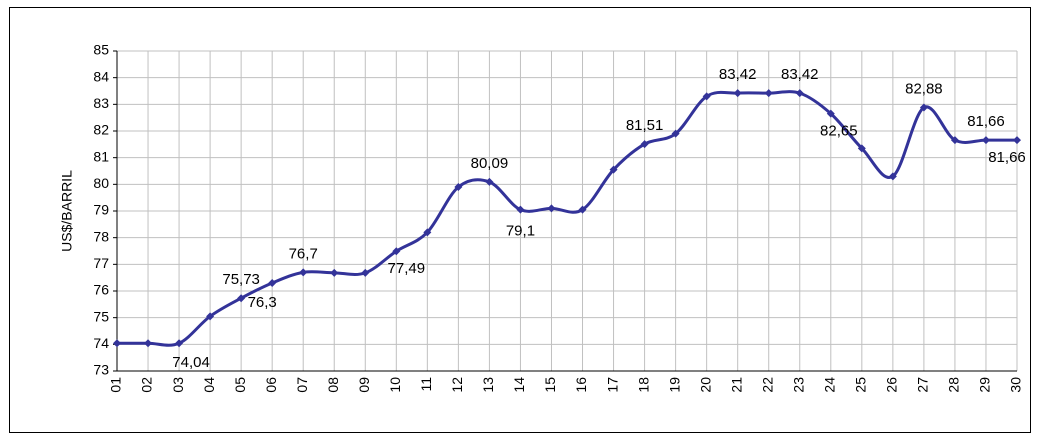 The width and height of the screenshot is (1040, 442). What do you see at coordinates (767, 385) in the screenshot?
I see `x-tick-label: 22` at bounding box center [767, 385].